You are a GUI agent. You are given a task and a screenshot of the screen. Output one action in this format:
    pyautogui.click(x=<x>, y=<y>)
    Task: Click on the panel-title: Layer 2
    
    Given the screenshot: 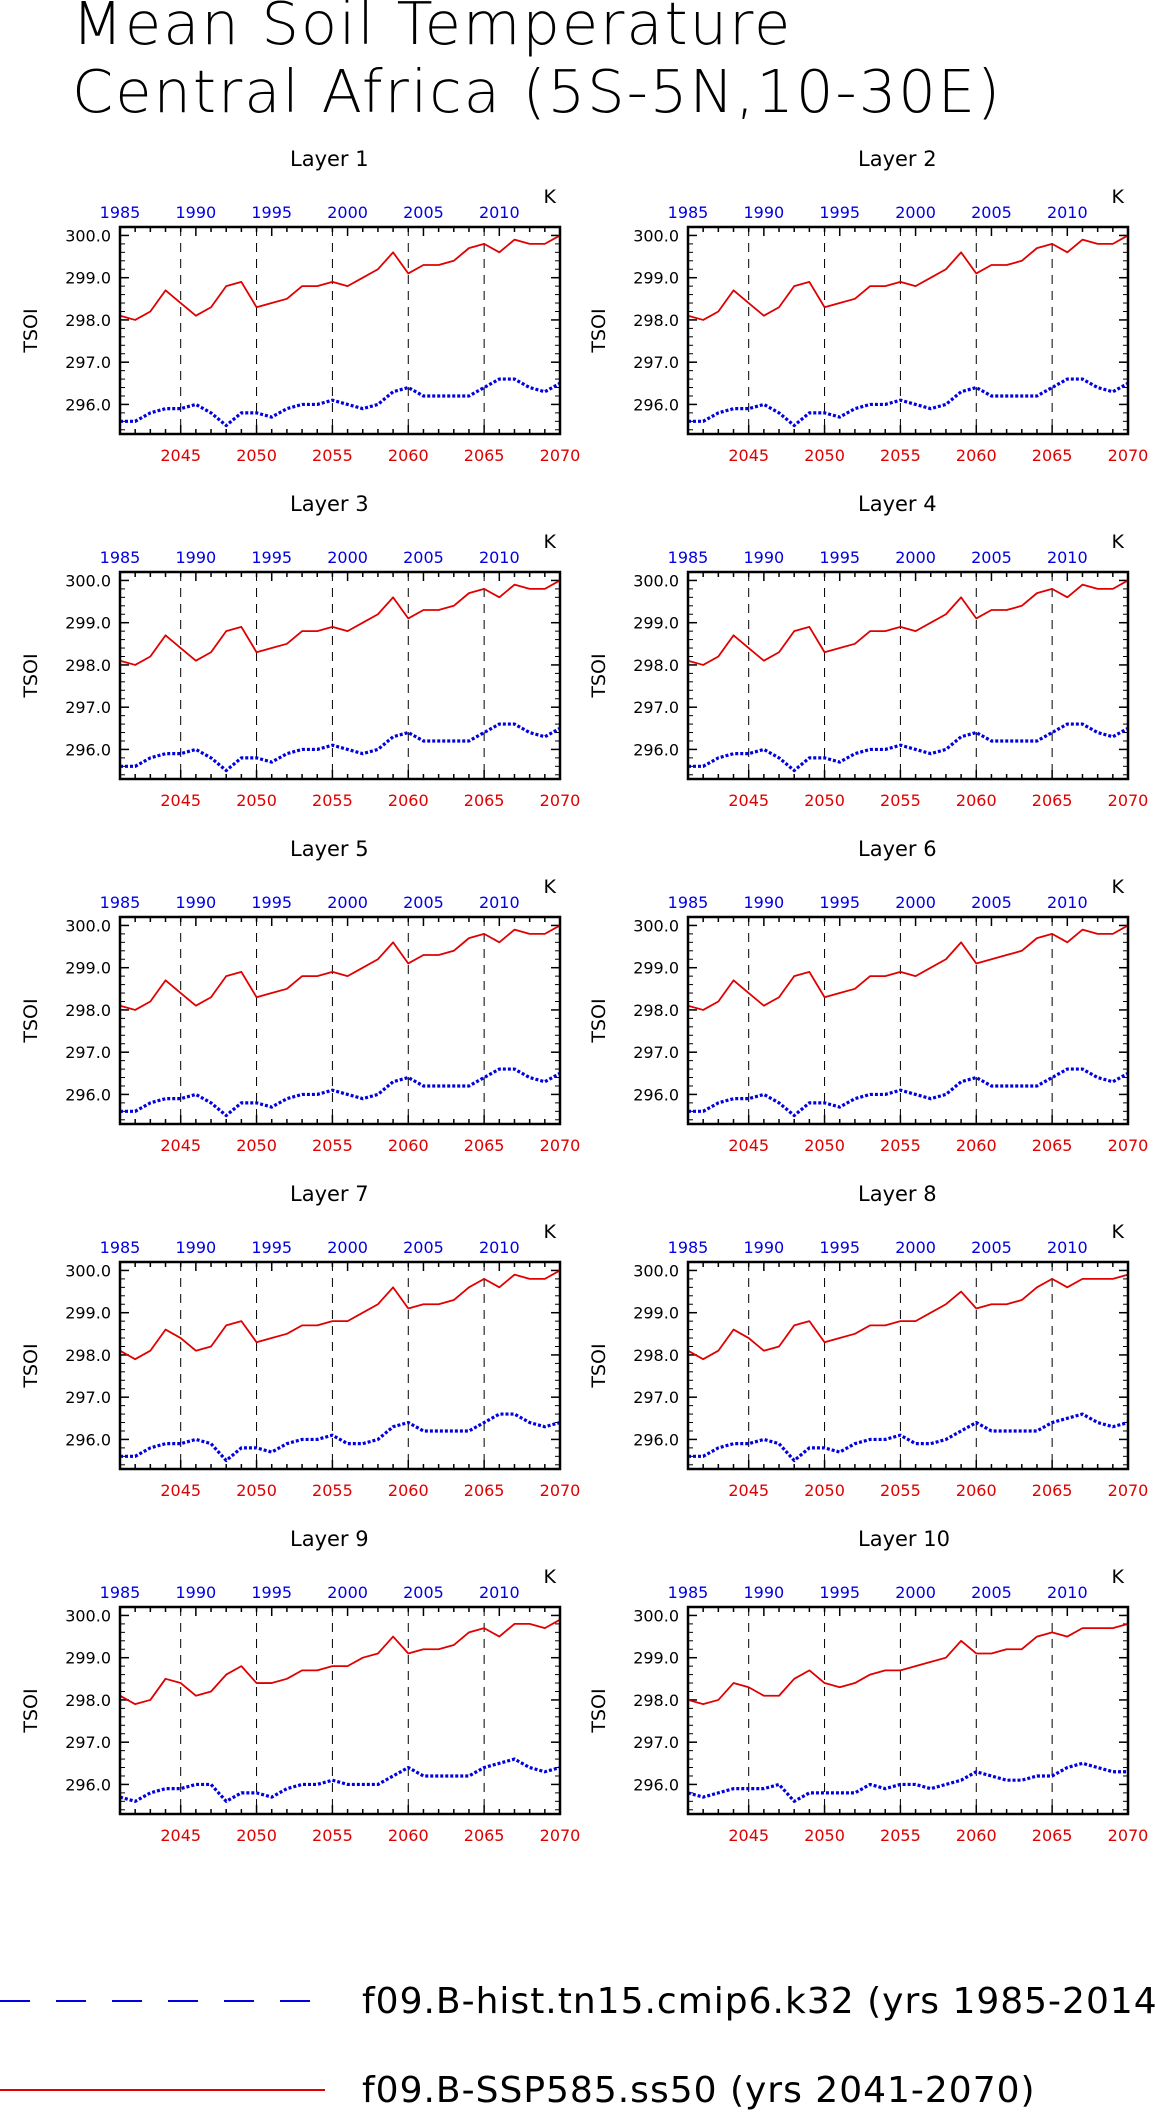 What is the action you would take?
    pyautogui.click(x=897, y=159)
    